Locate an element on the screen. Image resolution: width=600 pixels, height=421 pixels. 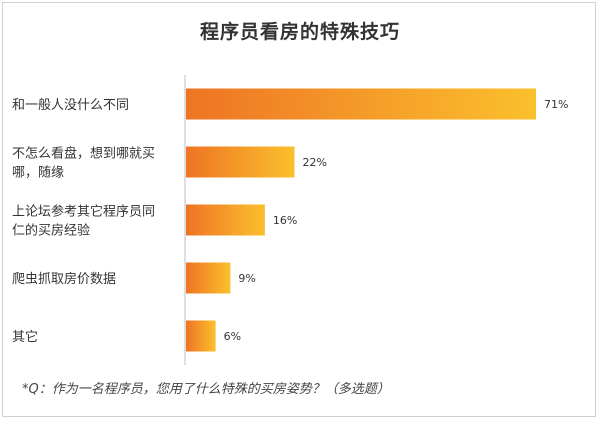
category-label-4-line-1: 爬虫抓取房价数据 is located at coordinates (64, 279).